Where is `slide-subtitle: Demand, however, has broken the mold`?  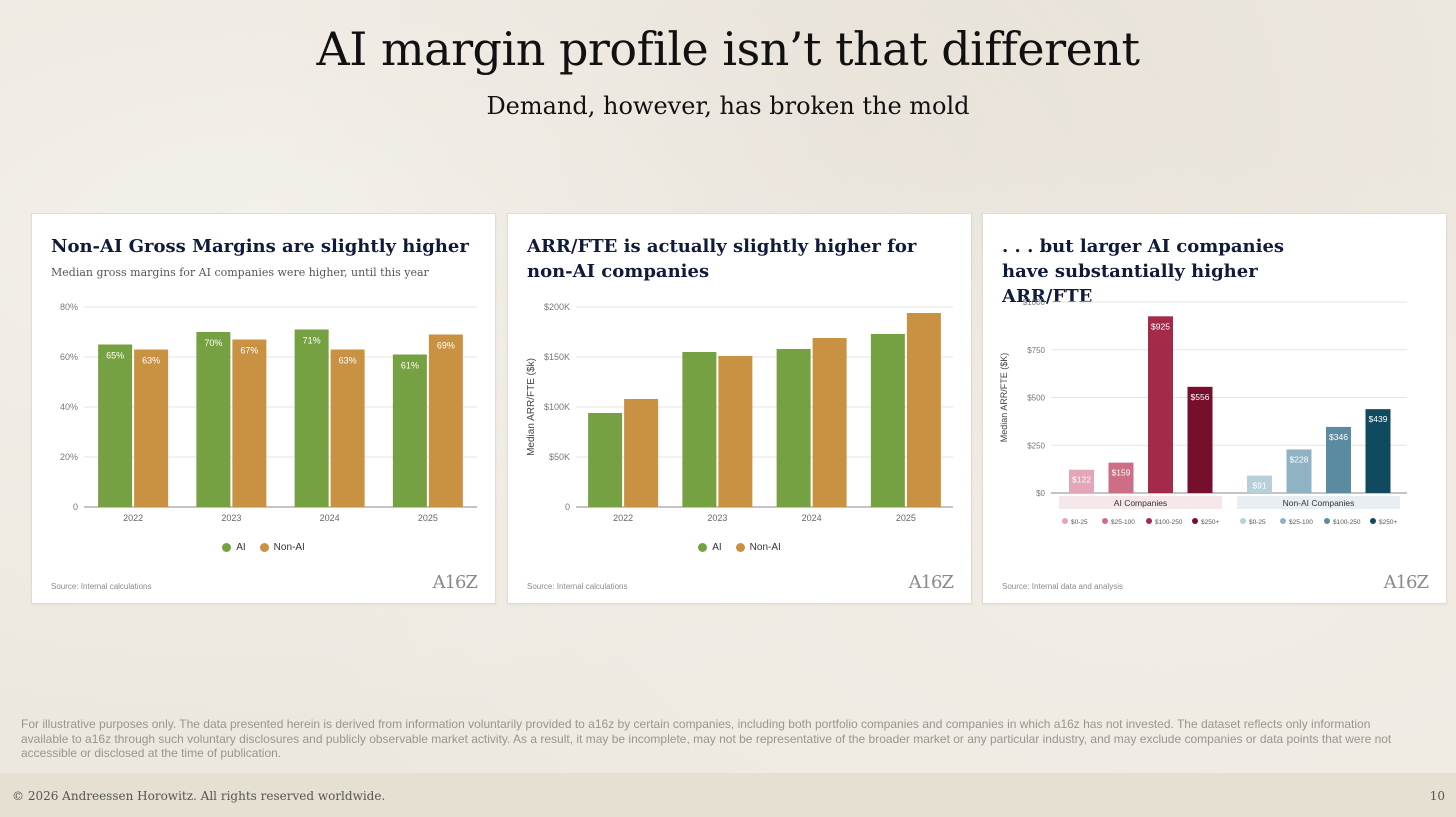
slide-subtitle: Demand, however, has broken the mold is located at coordinates (728, 106).